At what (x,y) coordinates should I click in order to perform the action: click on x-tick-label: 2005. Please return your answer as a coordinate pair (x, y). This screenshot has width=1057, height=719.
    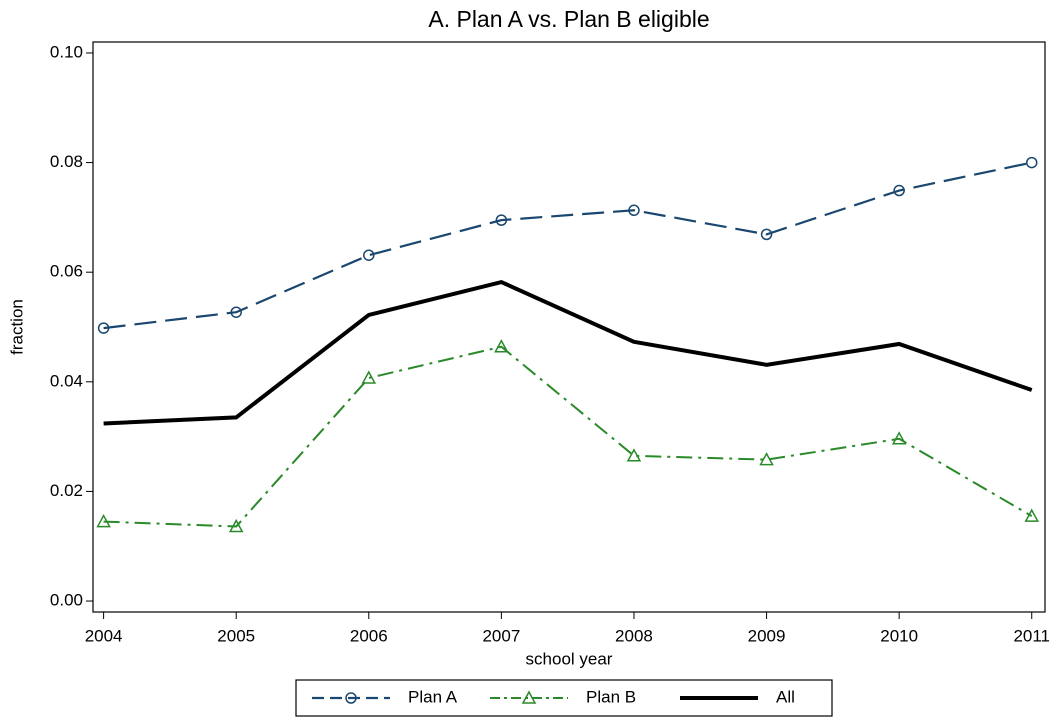
    Looking at the image, I should click on (236, 635).